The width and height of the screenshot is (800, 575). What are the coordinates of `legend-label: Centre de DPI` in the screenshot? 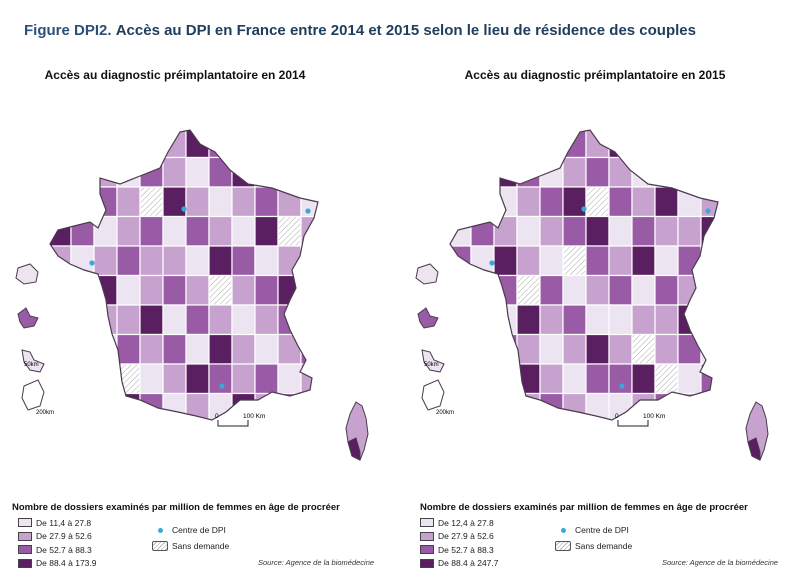 It's located at (602, 530).